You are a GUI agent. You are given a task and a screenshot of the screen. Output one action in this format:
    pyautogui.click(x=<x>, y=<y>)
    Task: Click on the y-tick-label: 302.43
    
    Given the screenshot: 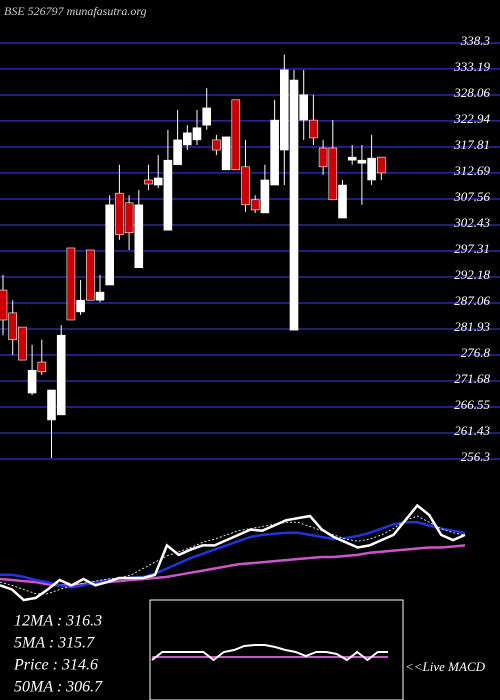 What is the action you would take?
    pyautogui.click(x=471, y=222)
    